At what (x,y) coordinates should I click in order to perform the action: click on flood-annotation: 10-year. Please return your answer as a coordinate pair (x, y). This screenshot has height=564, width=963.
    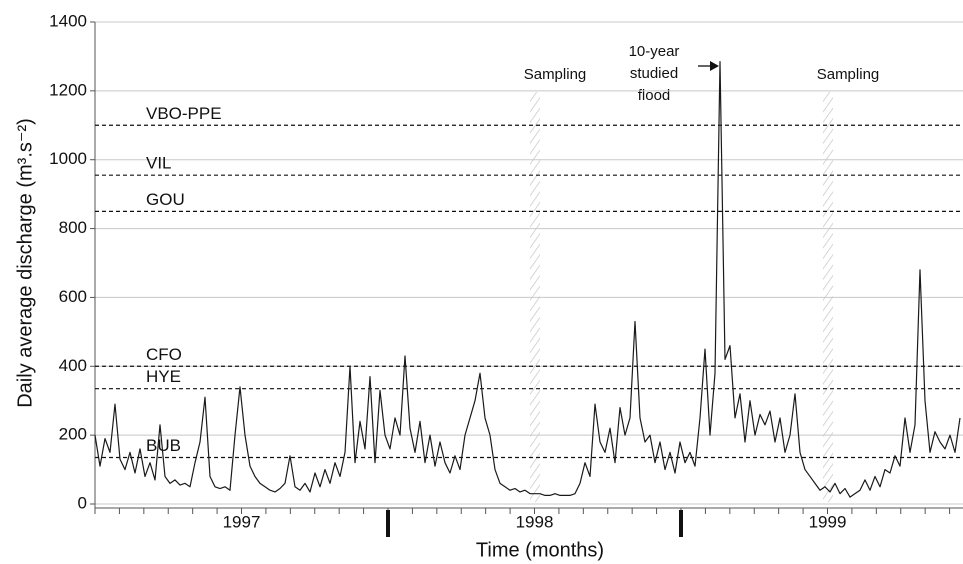
    Looking at the image, I should click on (654, 51).